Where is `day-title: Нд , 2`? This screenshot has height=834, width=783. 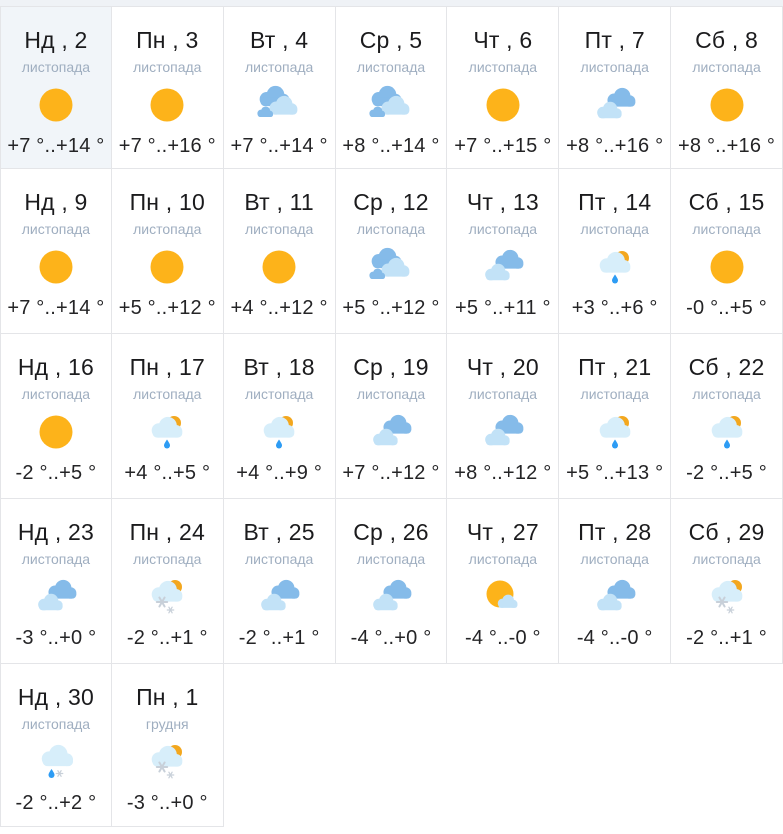 day-title: Нд , 2 is located at coordinates (56, 40).